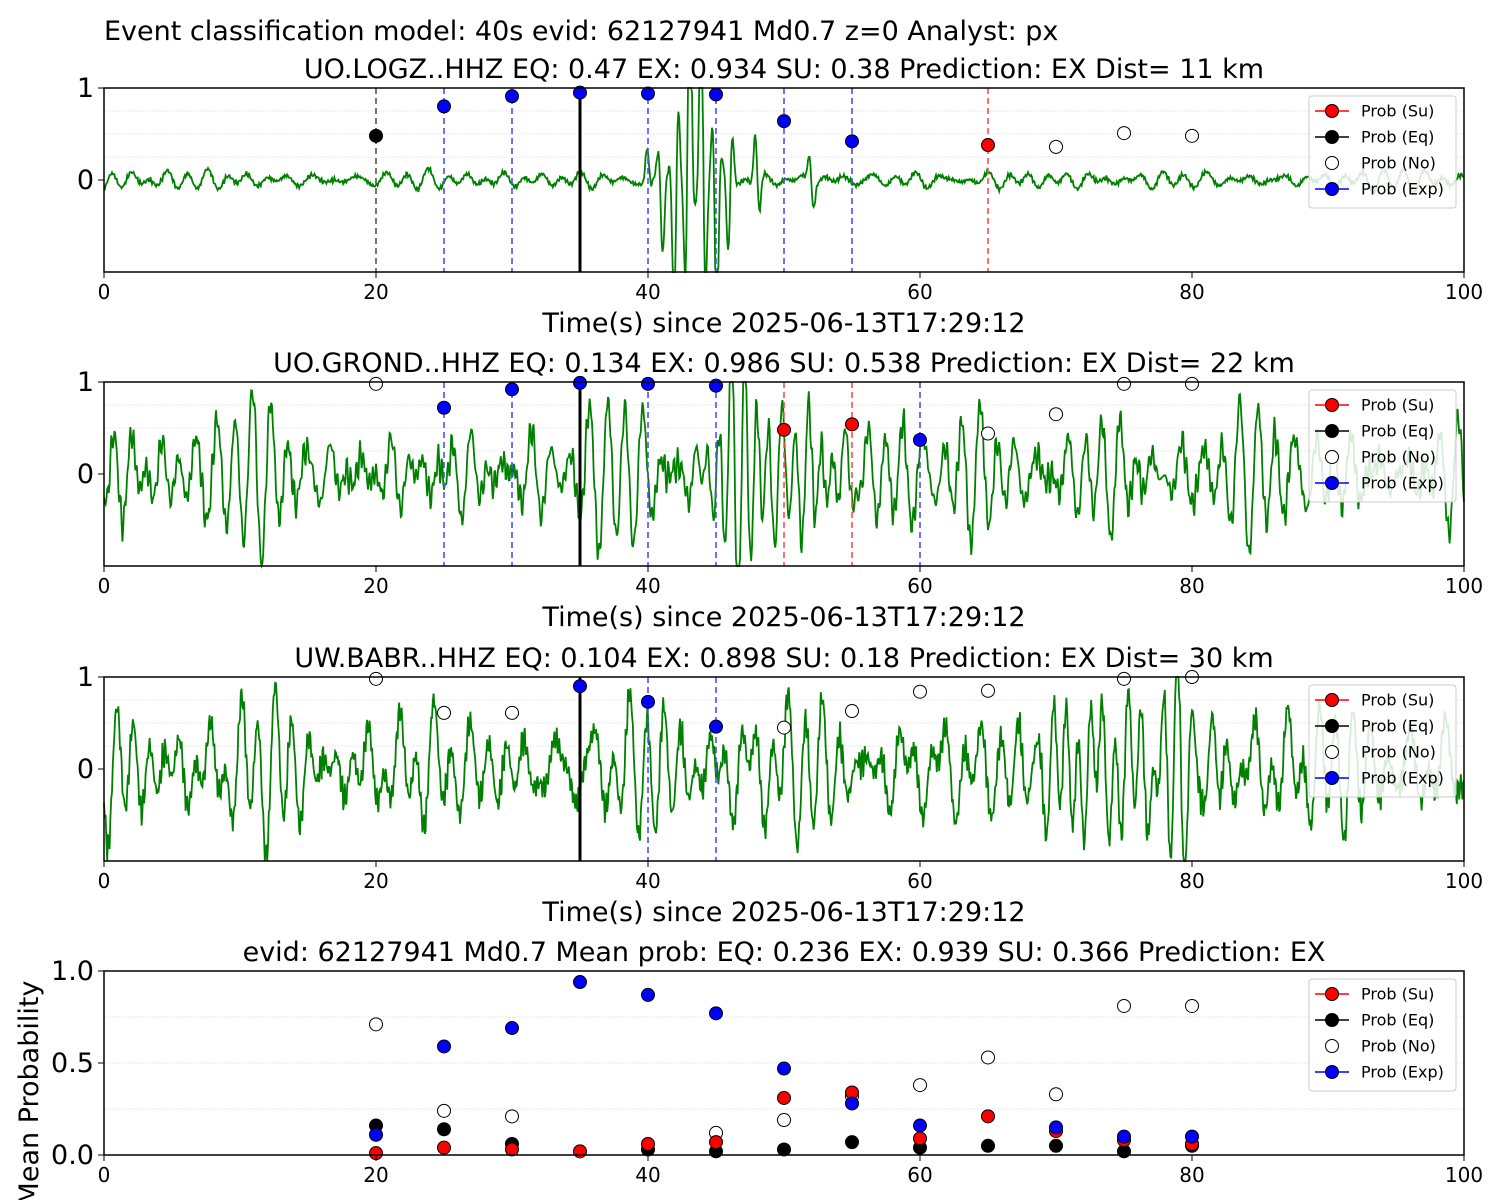 The image size is (1500, 1200). What do you see at coordinates (72, 1155) in the screenshot?
I see `y-tick-label: 0.0` at bounding box center [72, 1155].